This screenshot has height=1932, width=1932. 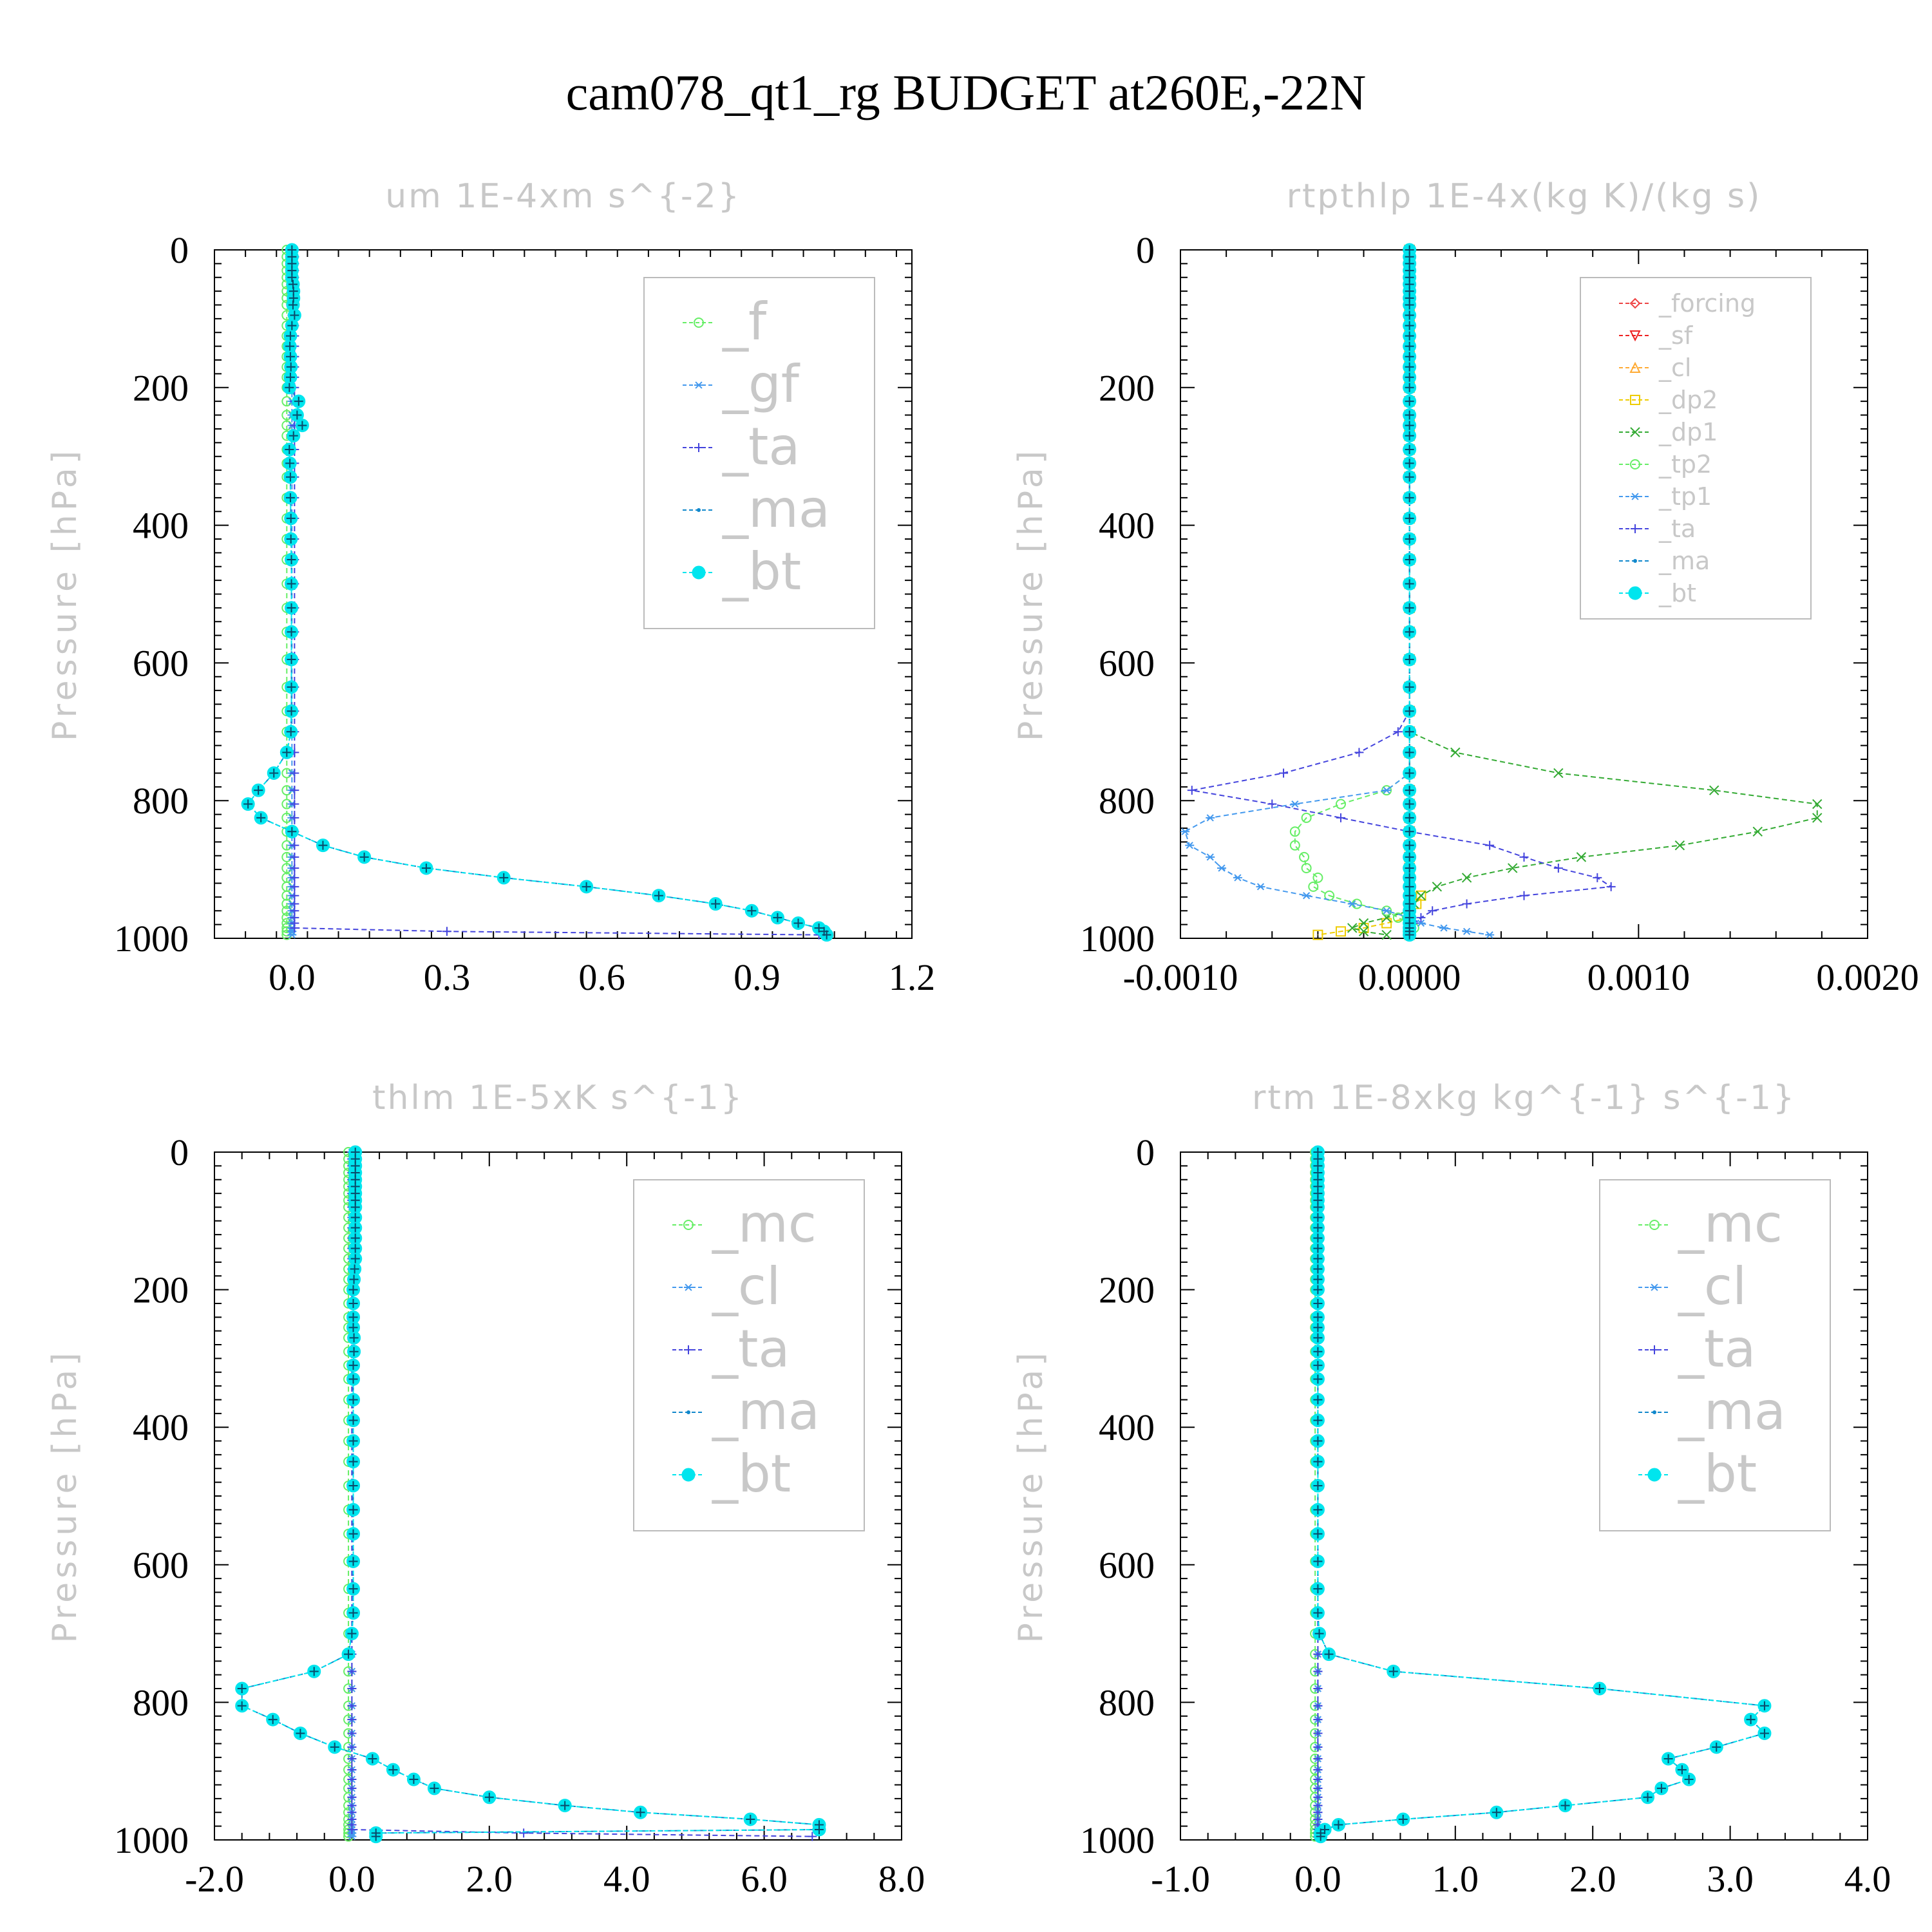 What do you see at coordinates (1354, 592) in the screenshot?
I see `series-tp2` at bounding box center [1354, 592].